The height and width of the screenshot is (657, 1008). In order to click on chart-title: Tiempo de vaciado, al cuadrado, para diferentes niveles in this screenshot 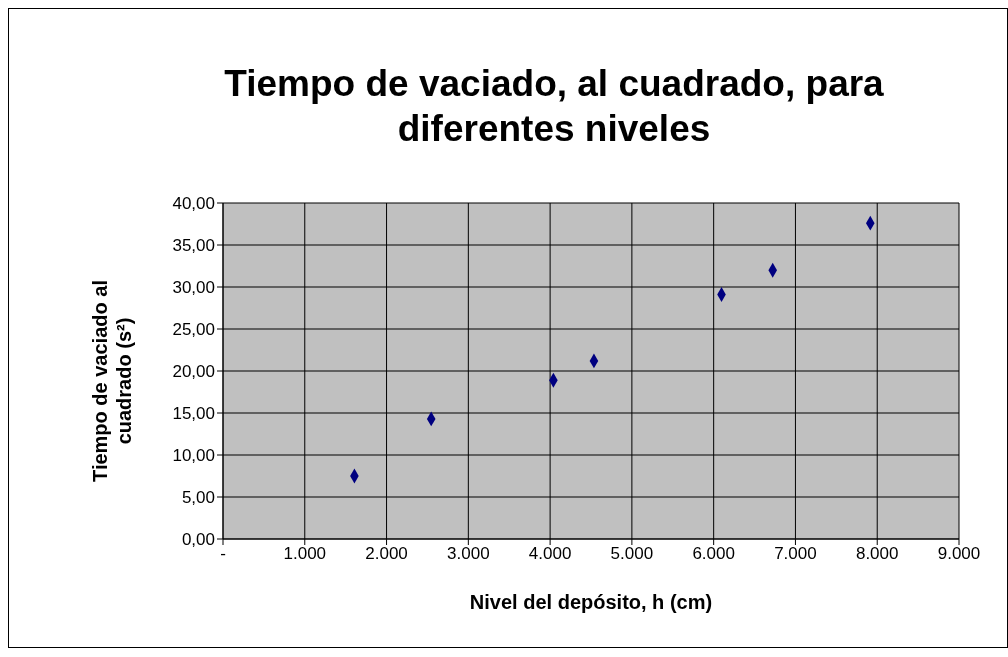, I will do `click(554, 106)`.